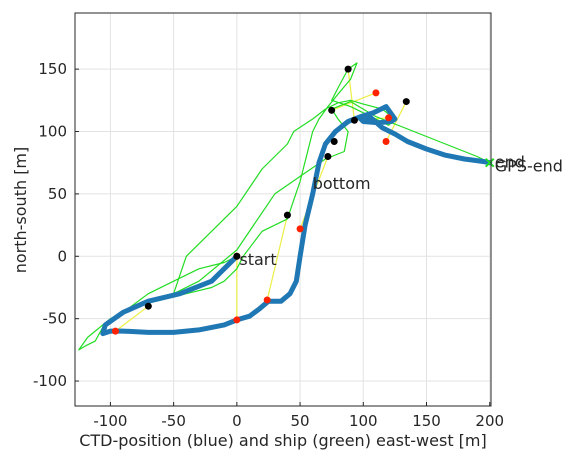  I want to click on x-tick-label: 50, so click(300, 421).